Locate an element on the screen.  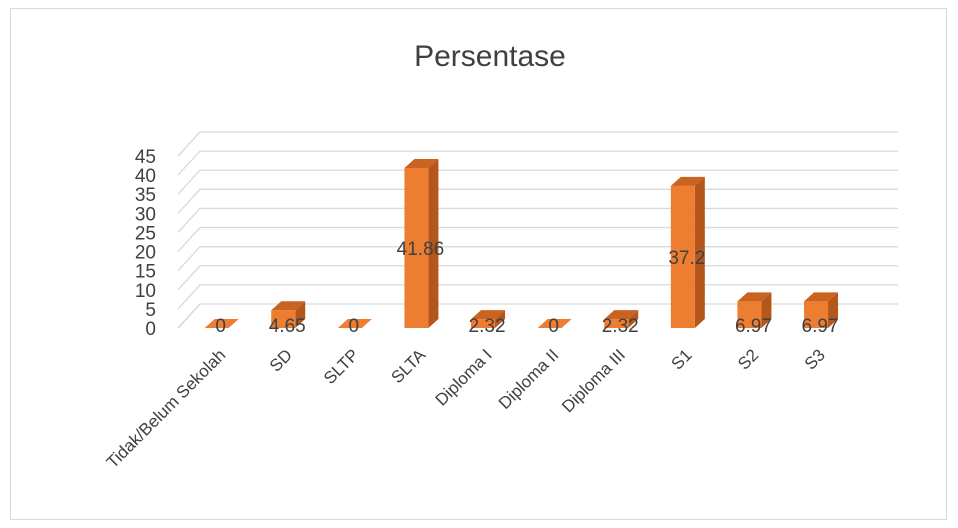
data-labels: 0 4.65 0 41.86 2.32 0 2.32 37.2 6.97 6.97 is located at coordinates (526, 288).